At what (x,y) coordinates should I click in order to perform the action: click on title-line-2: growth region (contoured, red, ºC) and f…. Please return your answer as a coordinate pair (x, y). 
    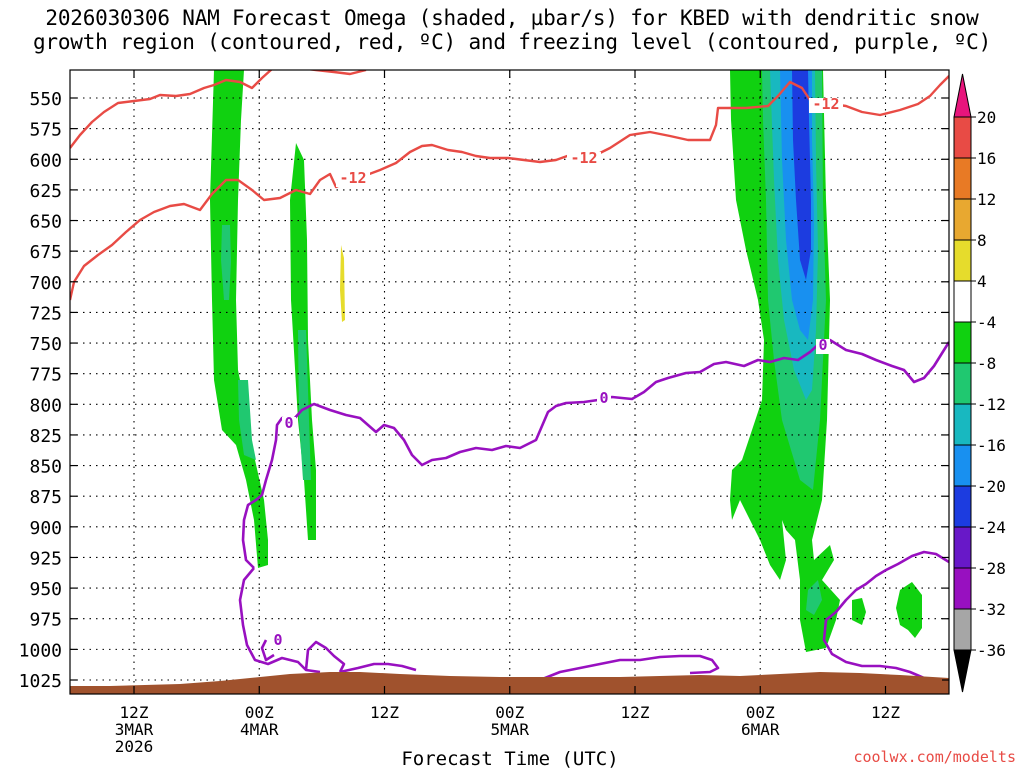
    Looking at the image, I should click on (512, 42).